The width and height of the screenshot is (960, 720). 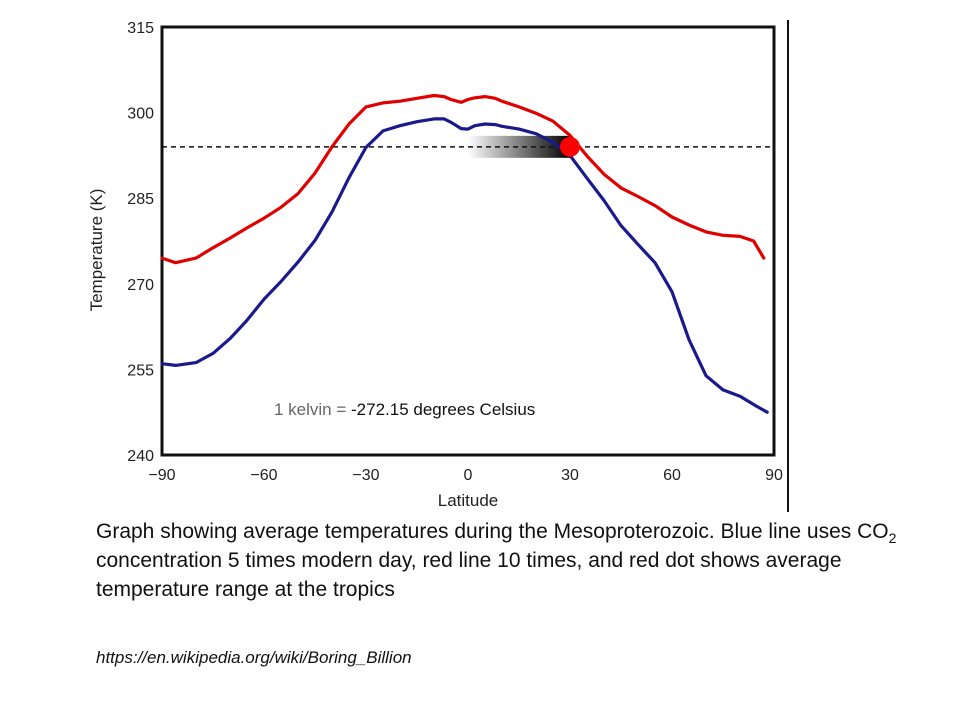 I want to click on tropics-marker-dot, so click(x=570, y=146).